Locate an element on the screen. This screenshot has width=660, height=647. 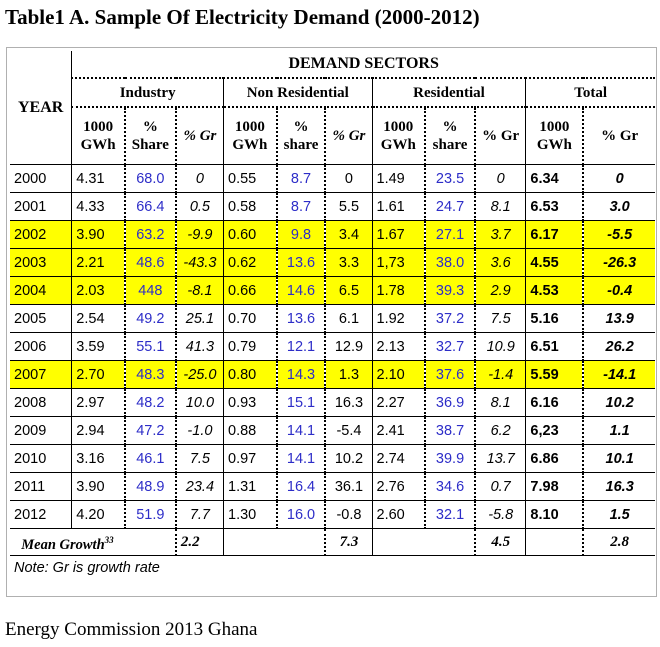
res-share-cell: 24.7 is located at coordinates (450, 206).